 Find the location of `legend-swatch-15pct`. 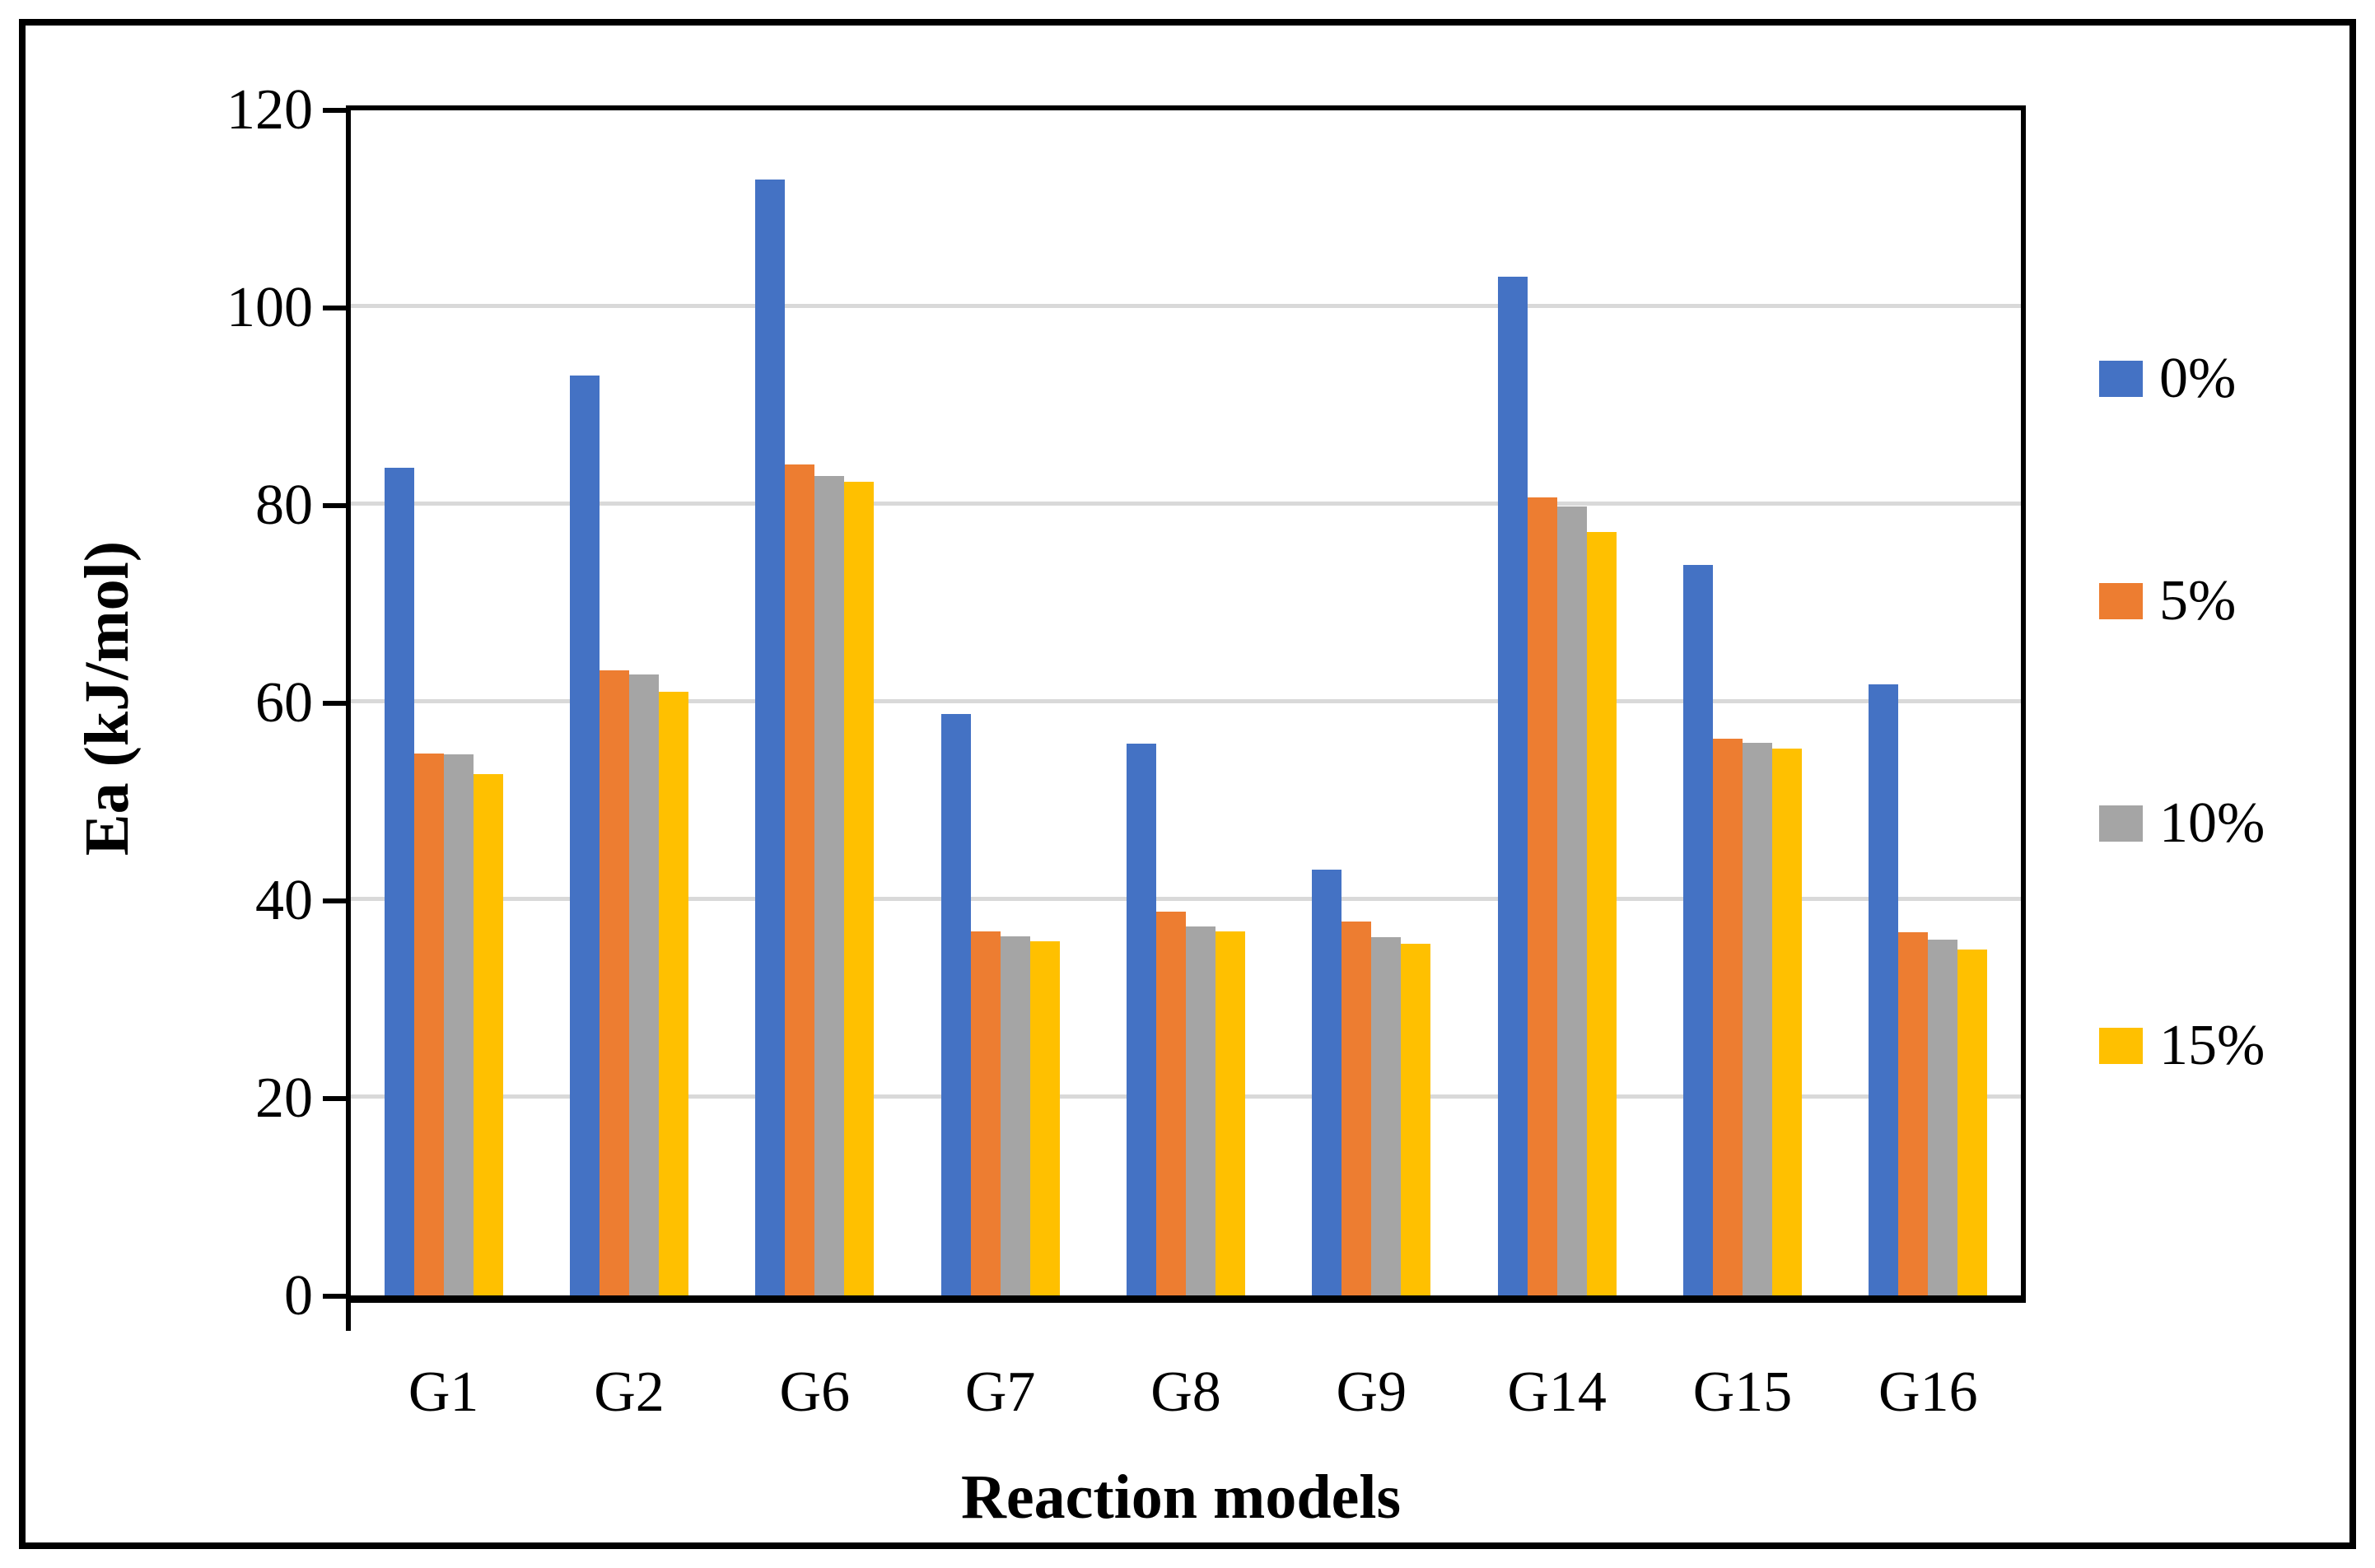

legend-swatch-15pct is located at coordinates (2121, 1046).